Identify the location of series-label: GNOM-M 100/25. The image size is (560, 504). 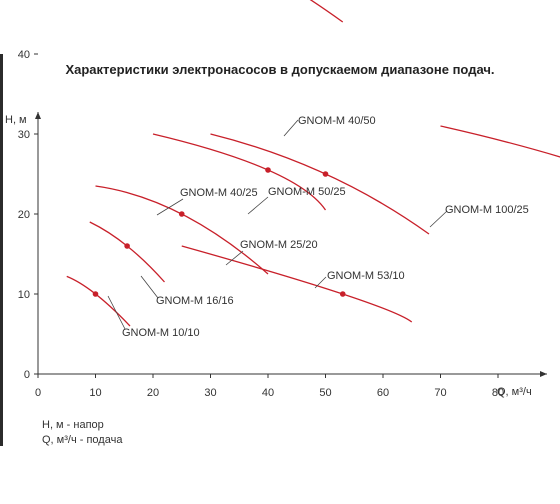
(487, 210).